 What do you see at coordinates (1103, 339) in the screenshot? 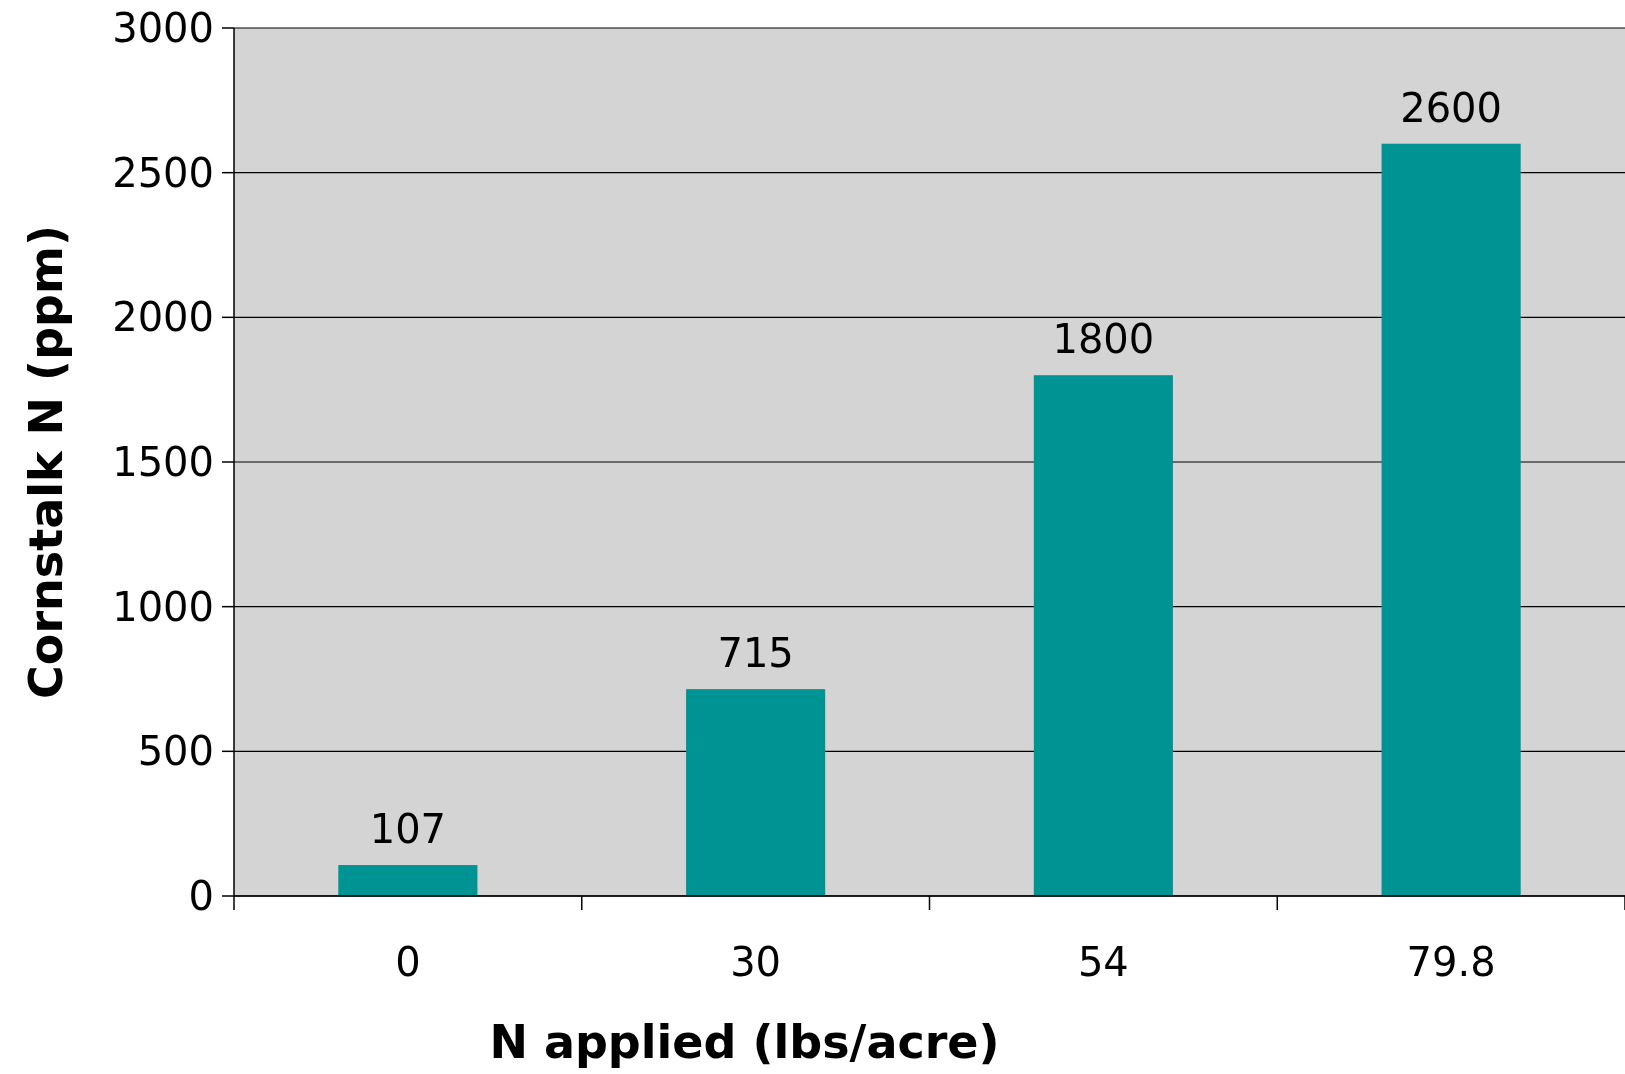
I see `data-label: 1800` at bounding box center [1103, 339].